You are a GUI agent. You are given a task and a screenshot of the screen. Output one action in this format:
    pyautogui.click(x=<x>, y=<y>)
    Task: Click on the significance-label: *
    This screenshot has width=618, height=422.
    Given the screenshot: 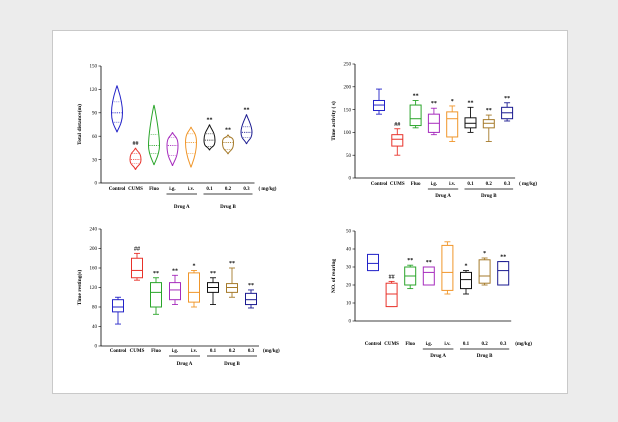 What is the action you would take?
    pyautogui.click(x=484, y=254)
    